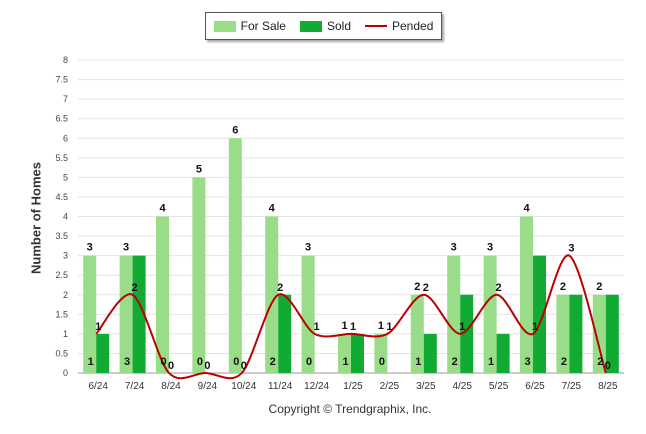 Image resolution: width=646 pixels, height=434 pixels. What do you see at coordinates (316, 386) in the screenshot?
I see `x-tick-label: 12/24` at bounding box center [316, 386].